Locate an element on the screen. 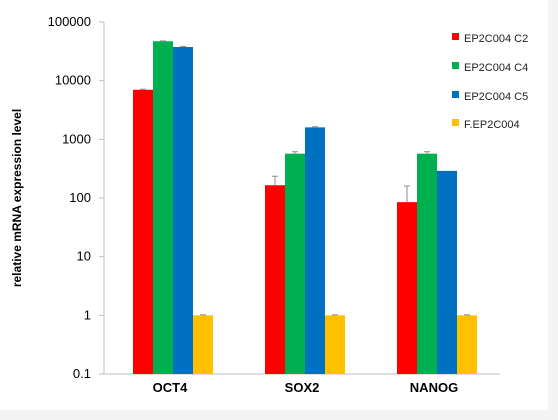  category-label-nanog: NANOG is located at coordinates (434, 387).